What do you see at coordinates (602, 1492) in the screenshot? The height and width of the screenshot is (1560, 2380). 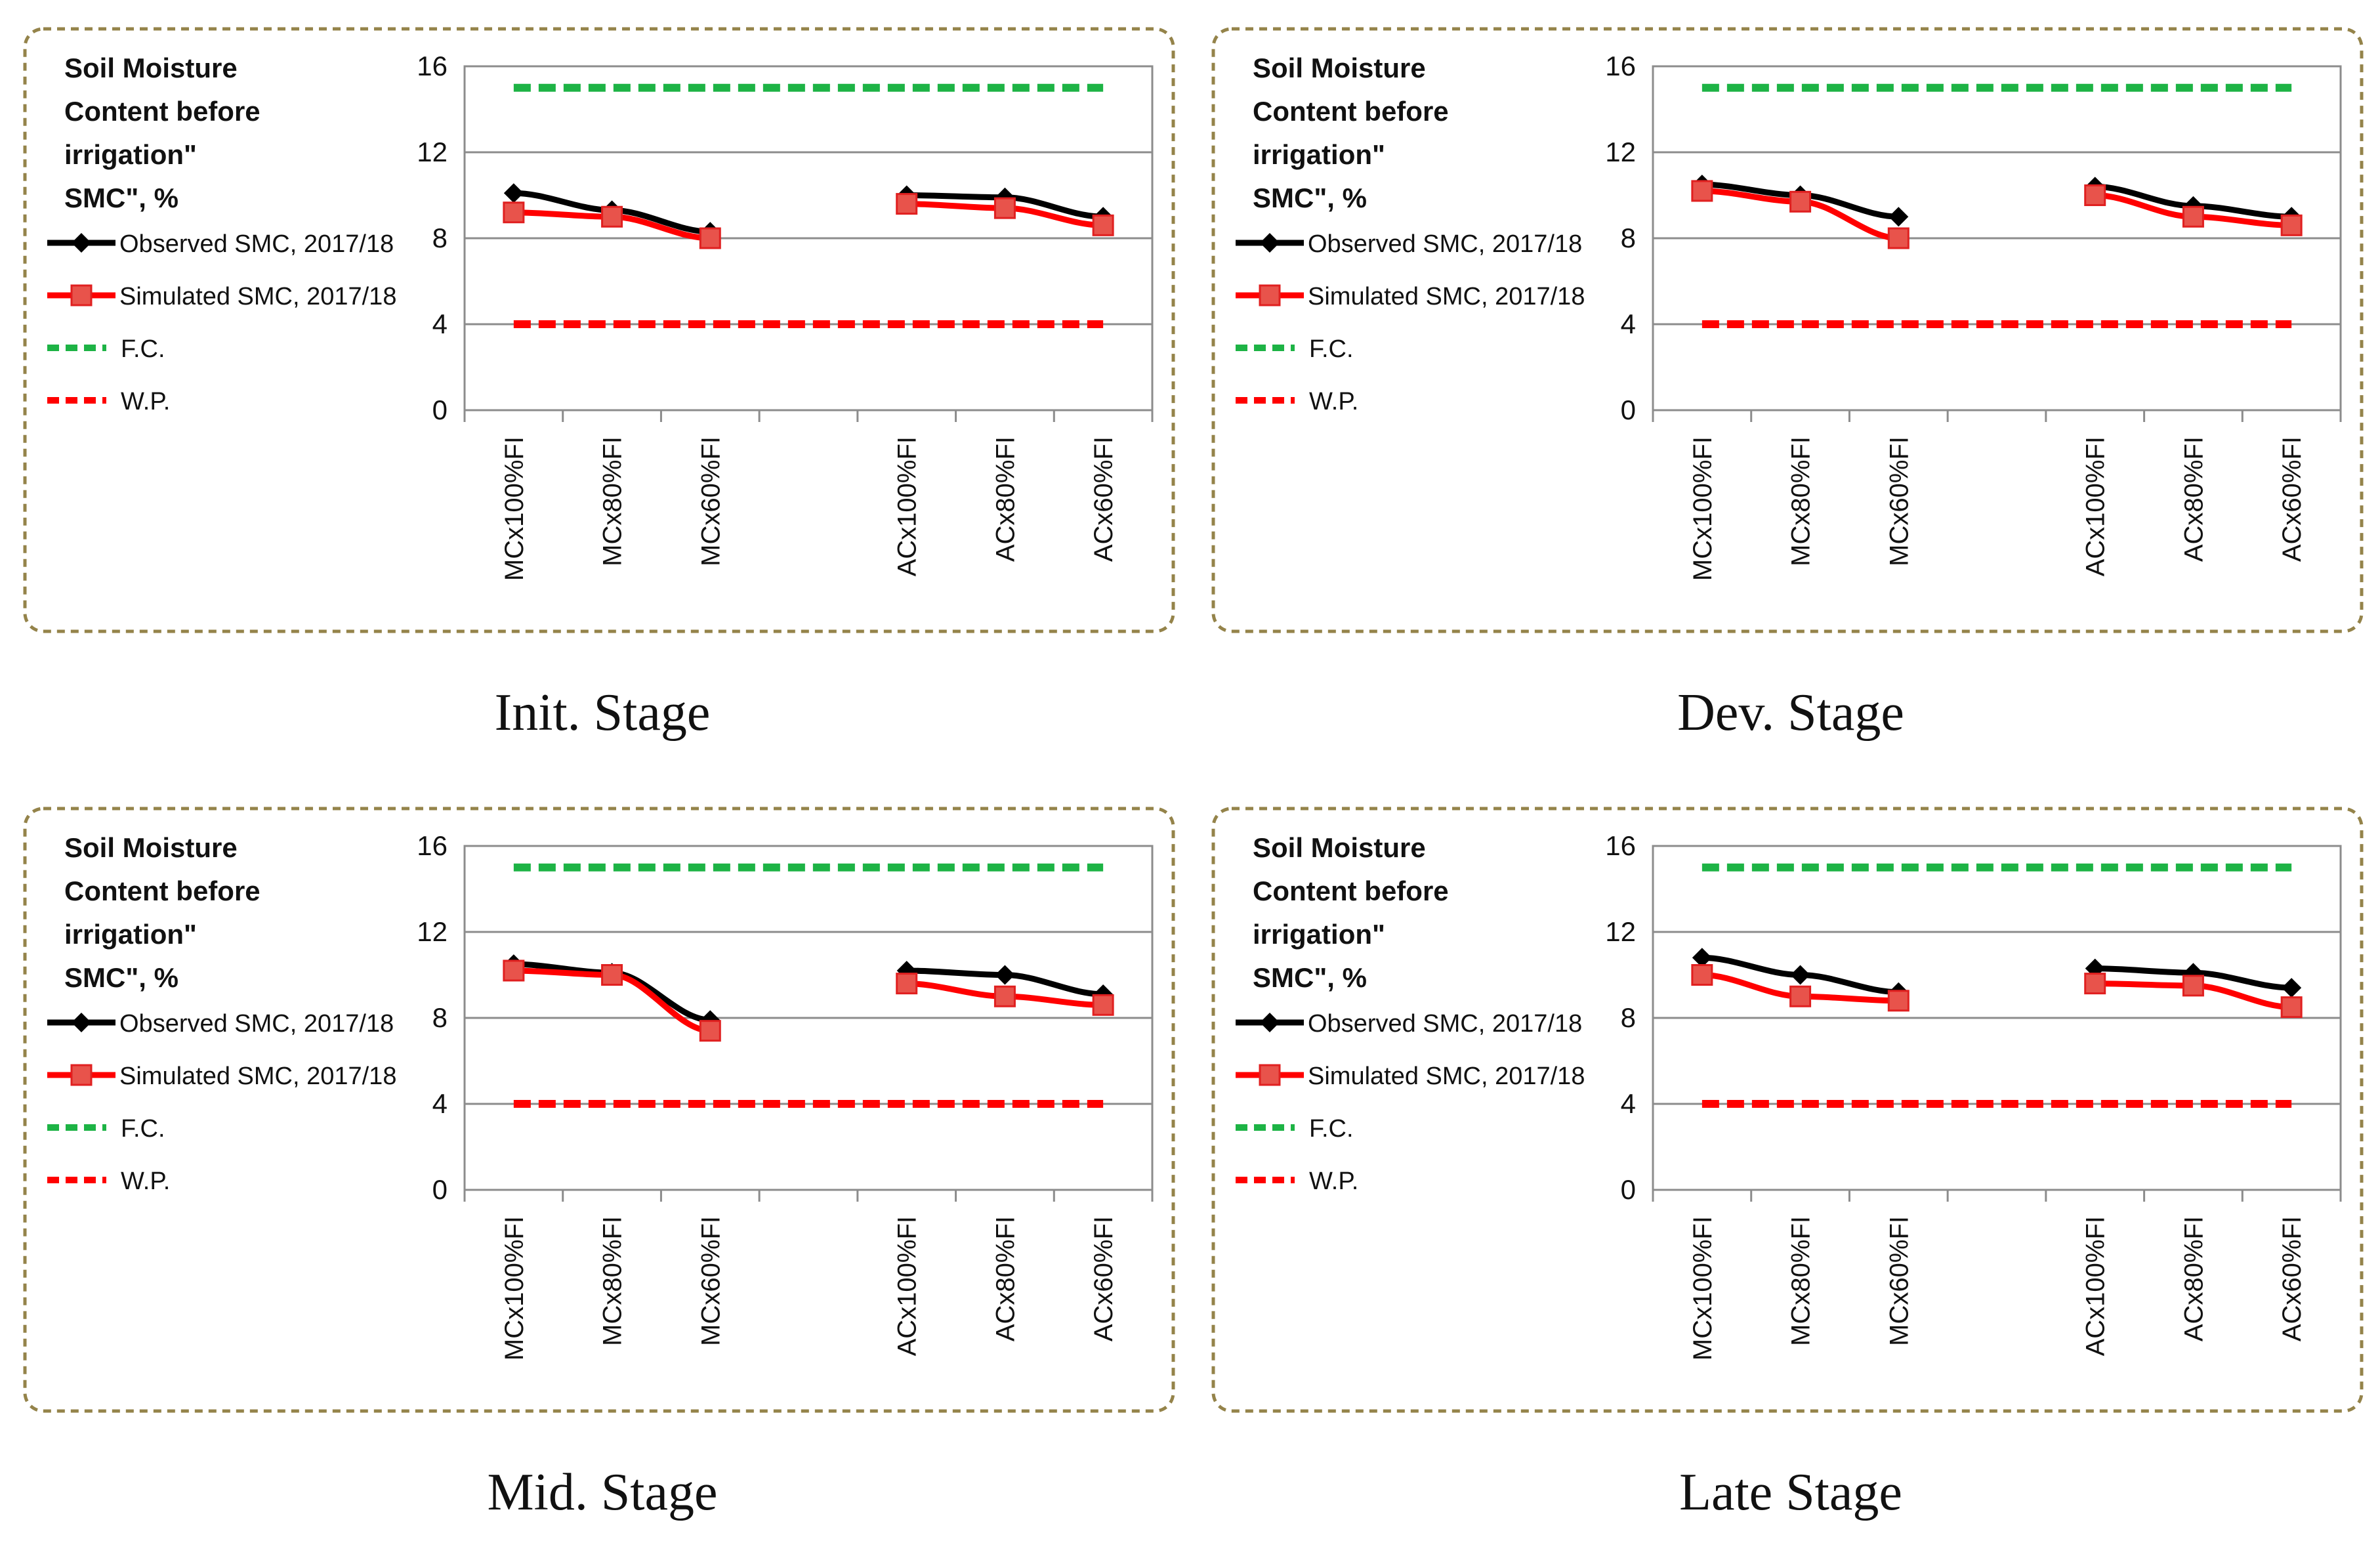 I see `stage-label: Mid. Stage` at bounding box center [602, 1492].